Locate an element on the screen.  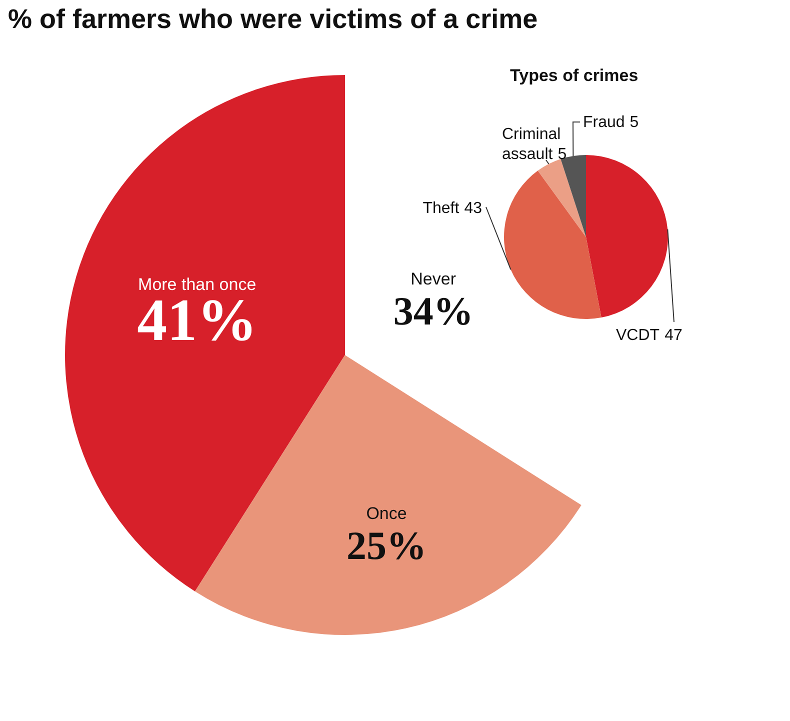
slice-label: Fraud is located at coordinates (604, 122).